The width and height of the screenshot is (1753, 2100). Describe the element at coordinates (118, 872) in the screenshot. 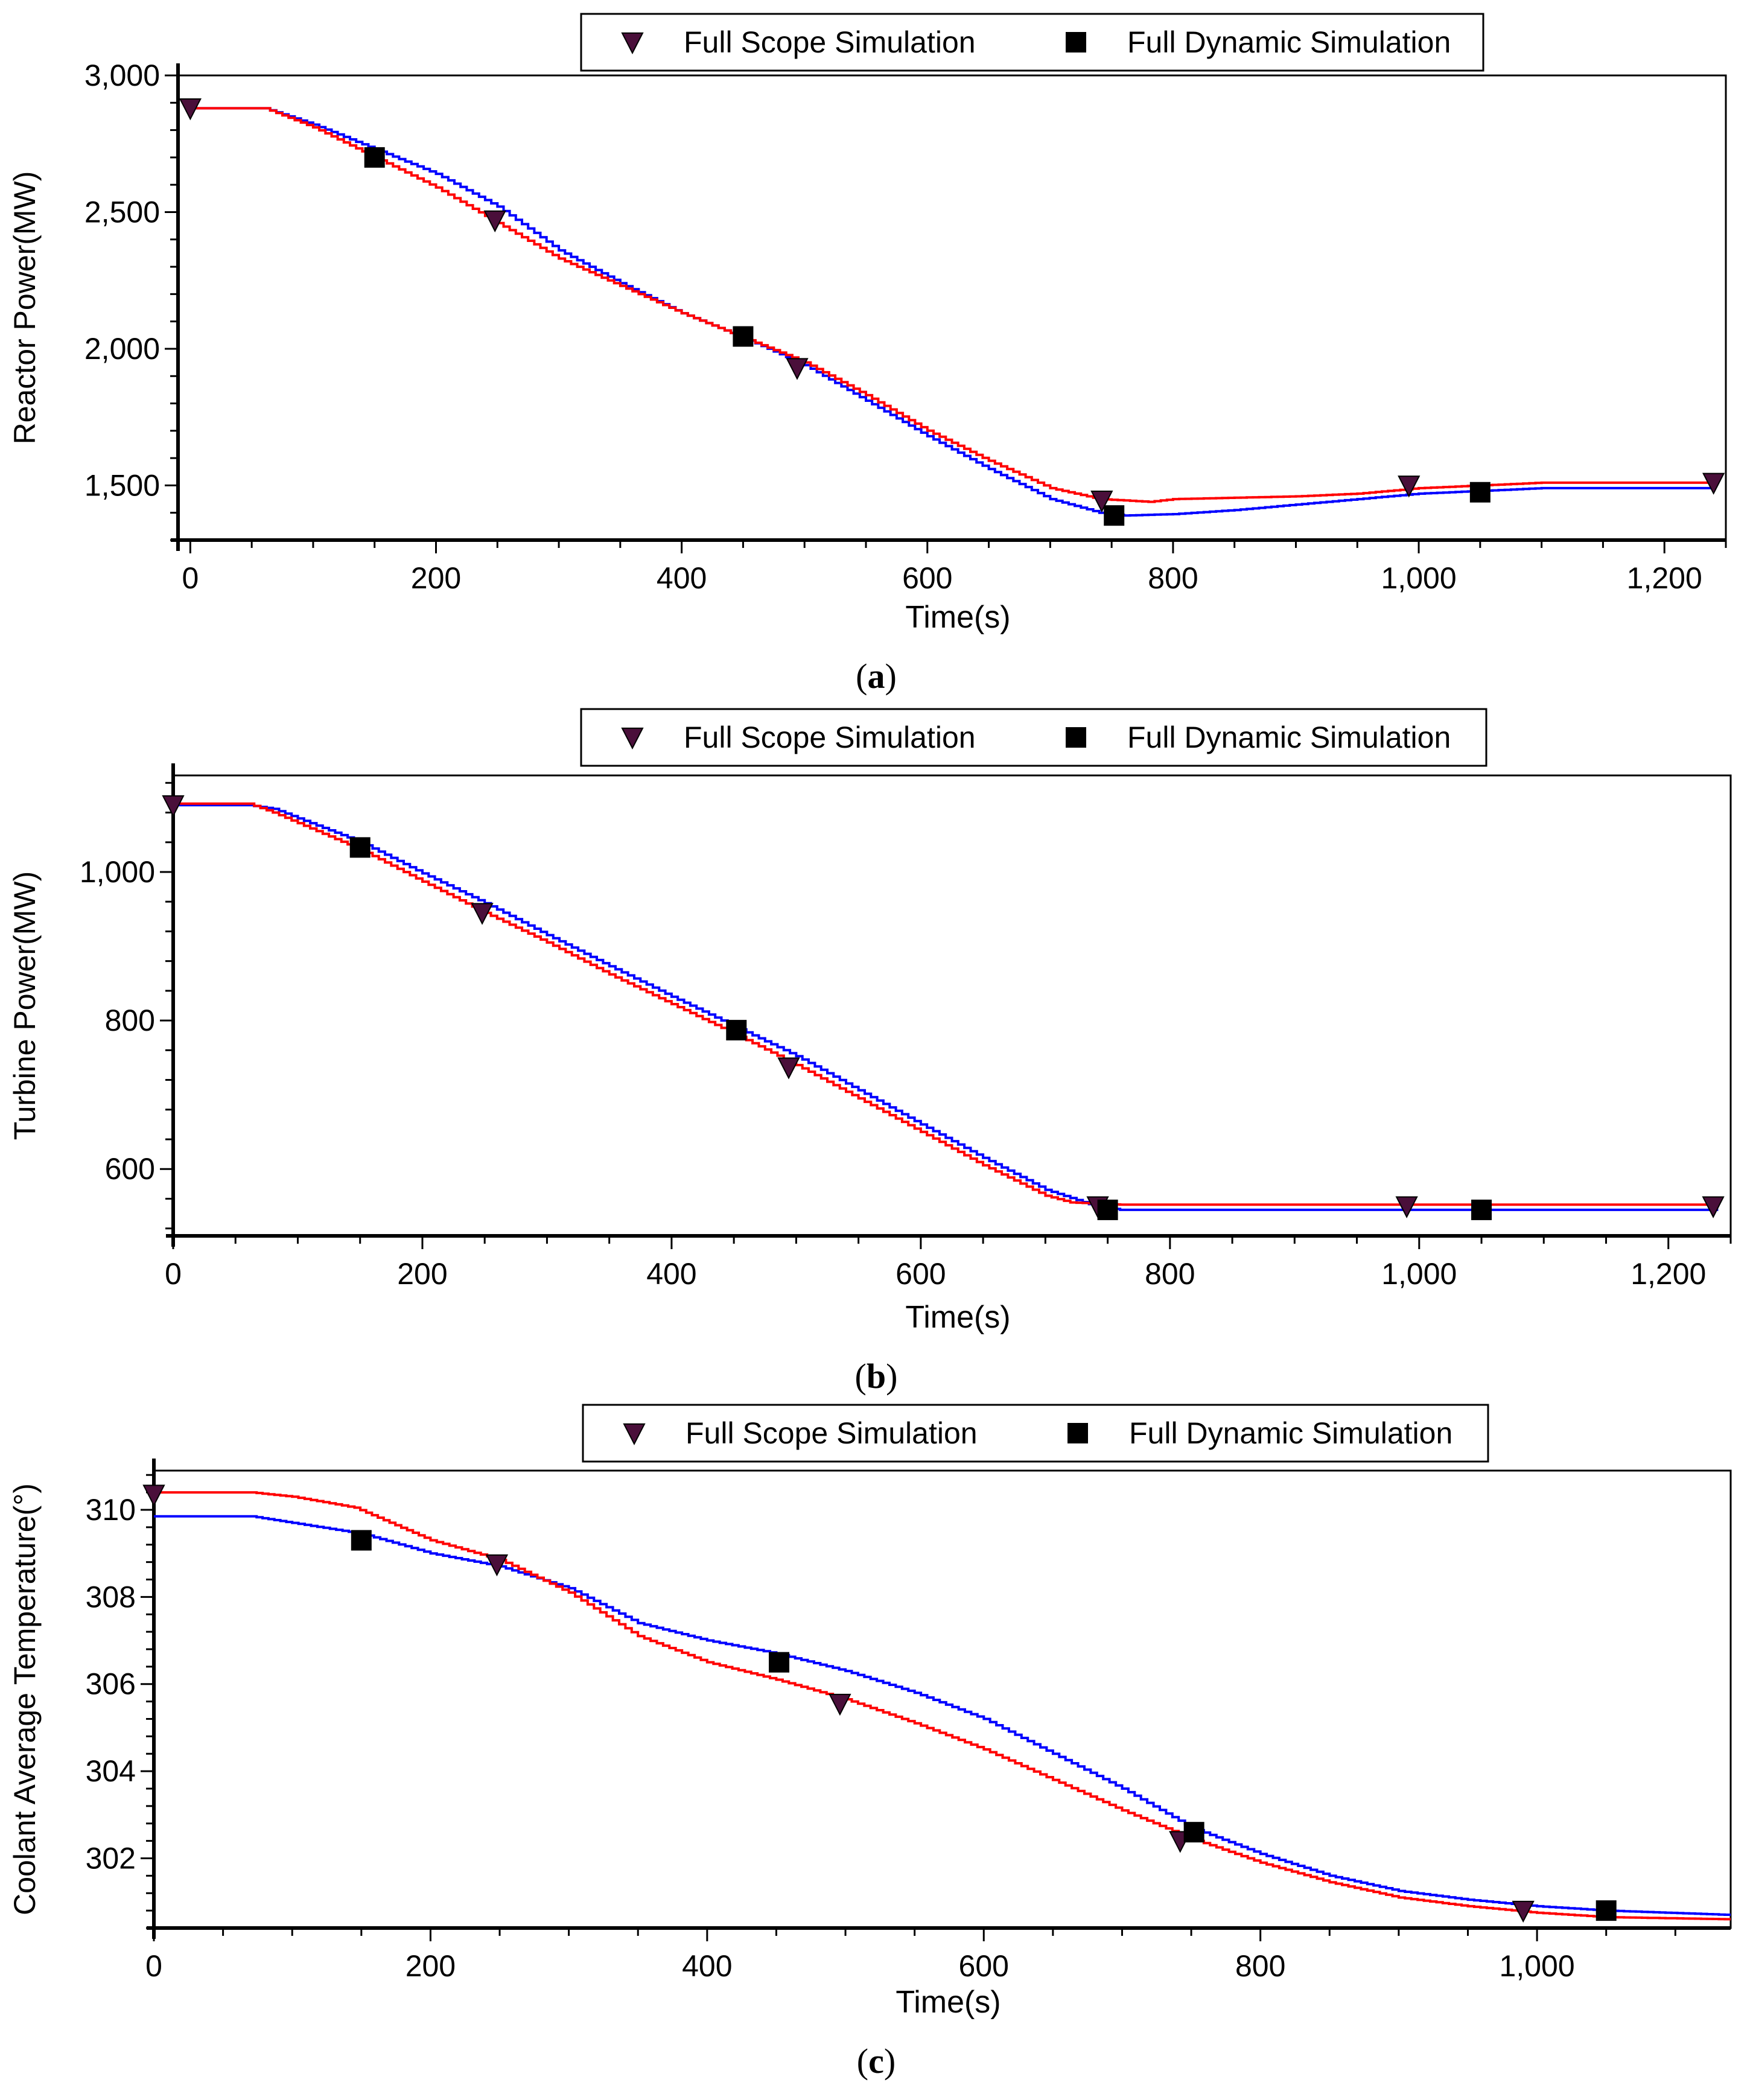

I see `y-tick-label: 1,000` at that location.